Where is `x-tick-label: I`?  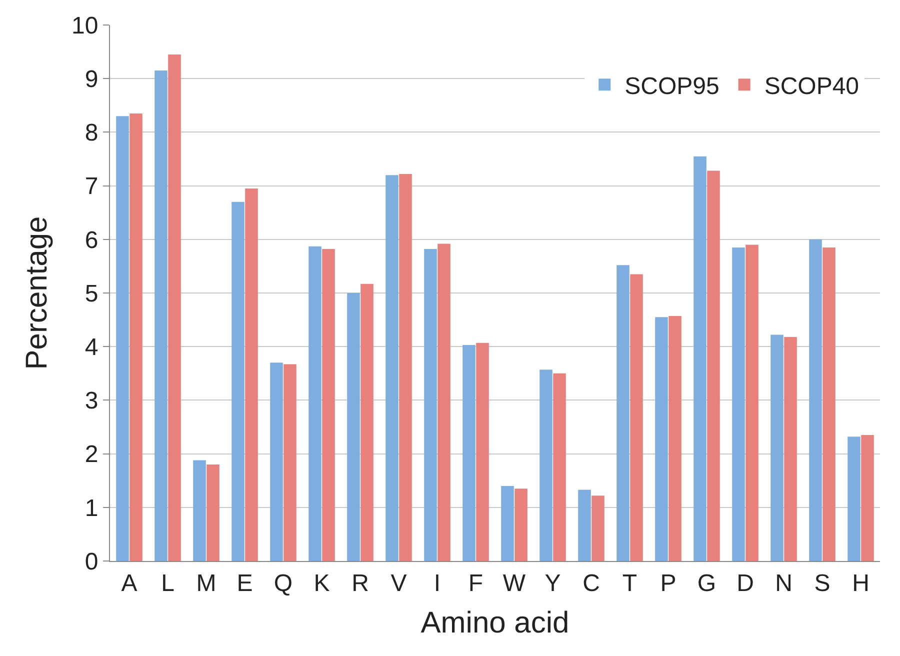
x-tick-label: I is located at coordinates (437, 583).